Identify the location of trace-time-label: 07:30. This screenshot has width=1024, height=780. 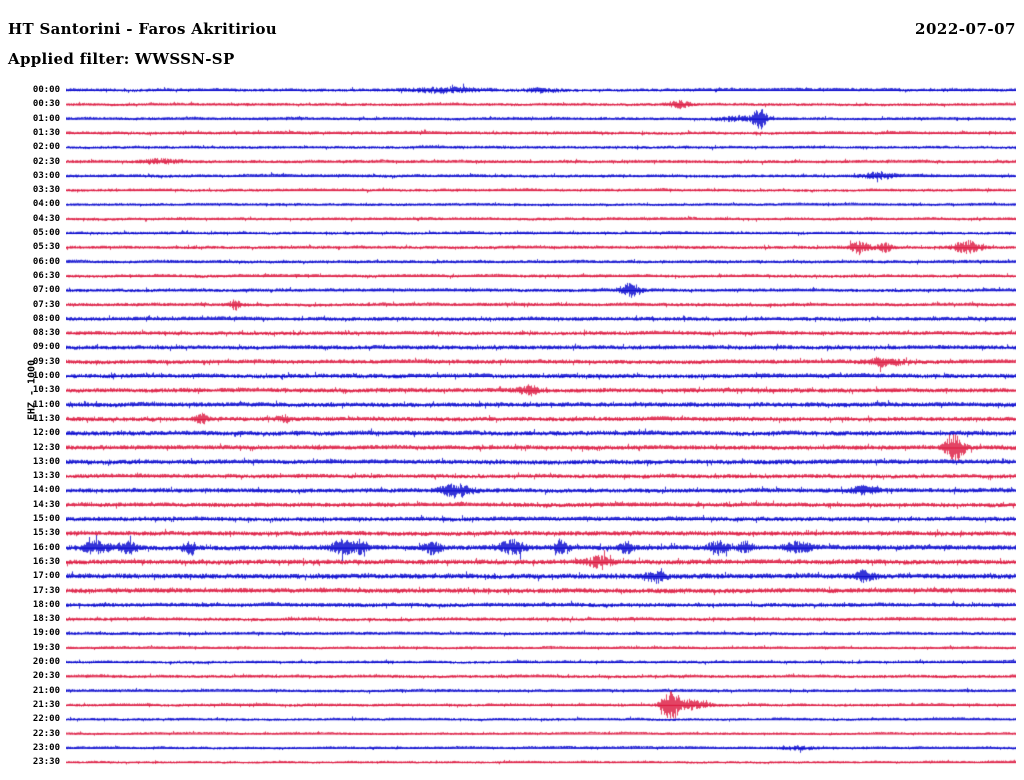
(46, 304).